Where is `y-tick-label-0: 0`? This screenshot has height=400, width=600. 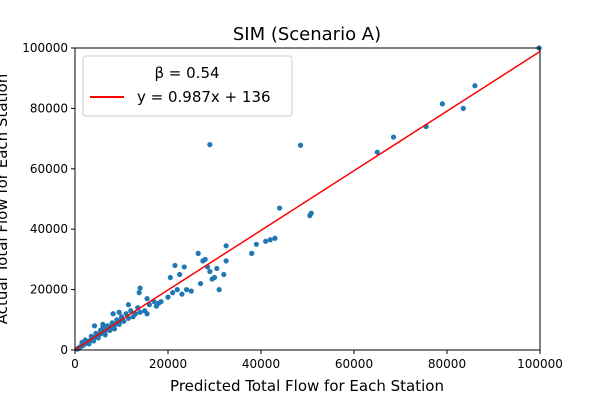 y-tick-label-0: 0 is located at coordinates (64, 350).